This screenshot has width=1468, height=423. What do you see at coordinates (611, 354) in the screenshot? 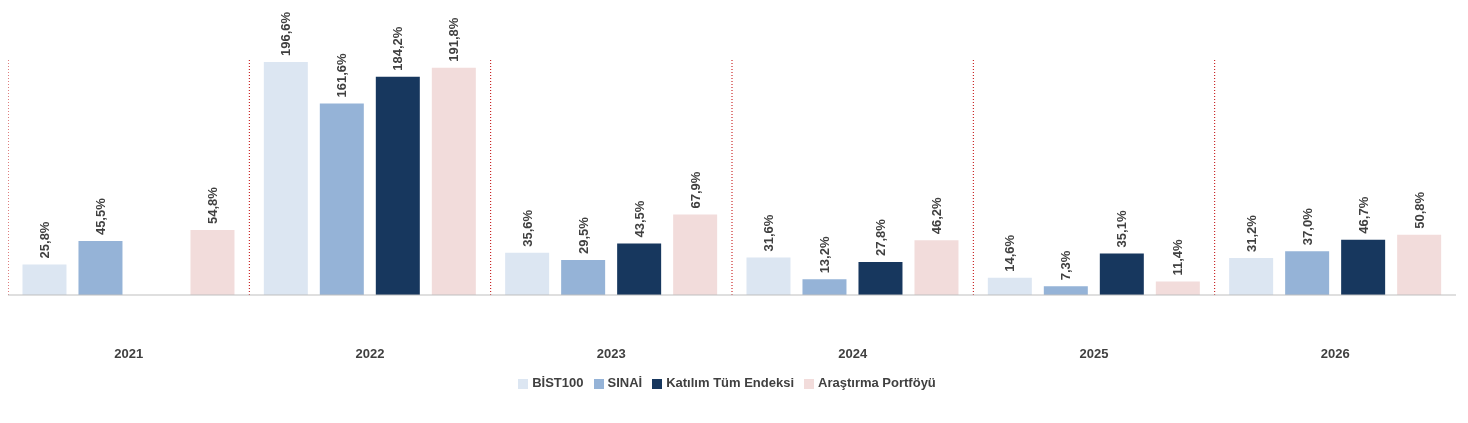
I see `x-tick-label: 2023` at bounding box center [611, 354].